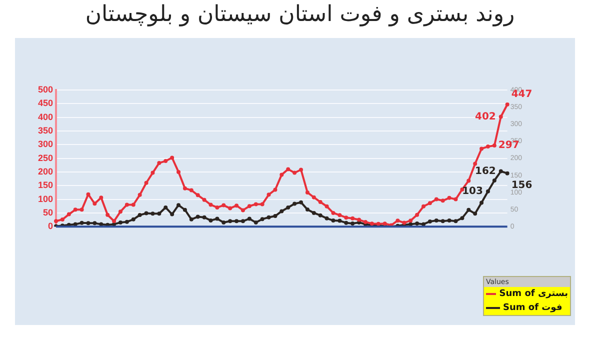 The width and height of the screenshot is (600, 343). Describe the element at coordinates (473, 192) in the screenshot. I see `data-label: 103` at that location.